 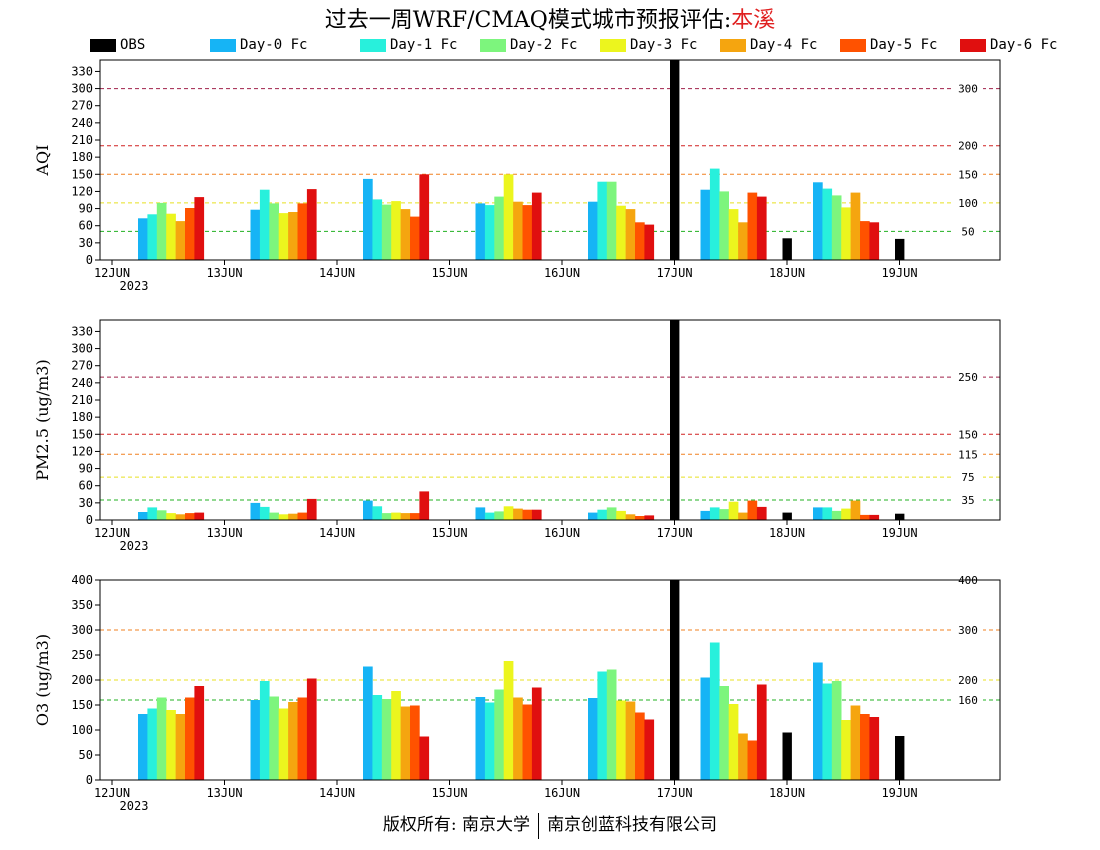 I want to click on legend-item-obs: OBS, so click(x=117, y=45).